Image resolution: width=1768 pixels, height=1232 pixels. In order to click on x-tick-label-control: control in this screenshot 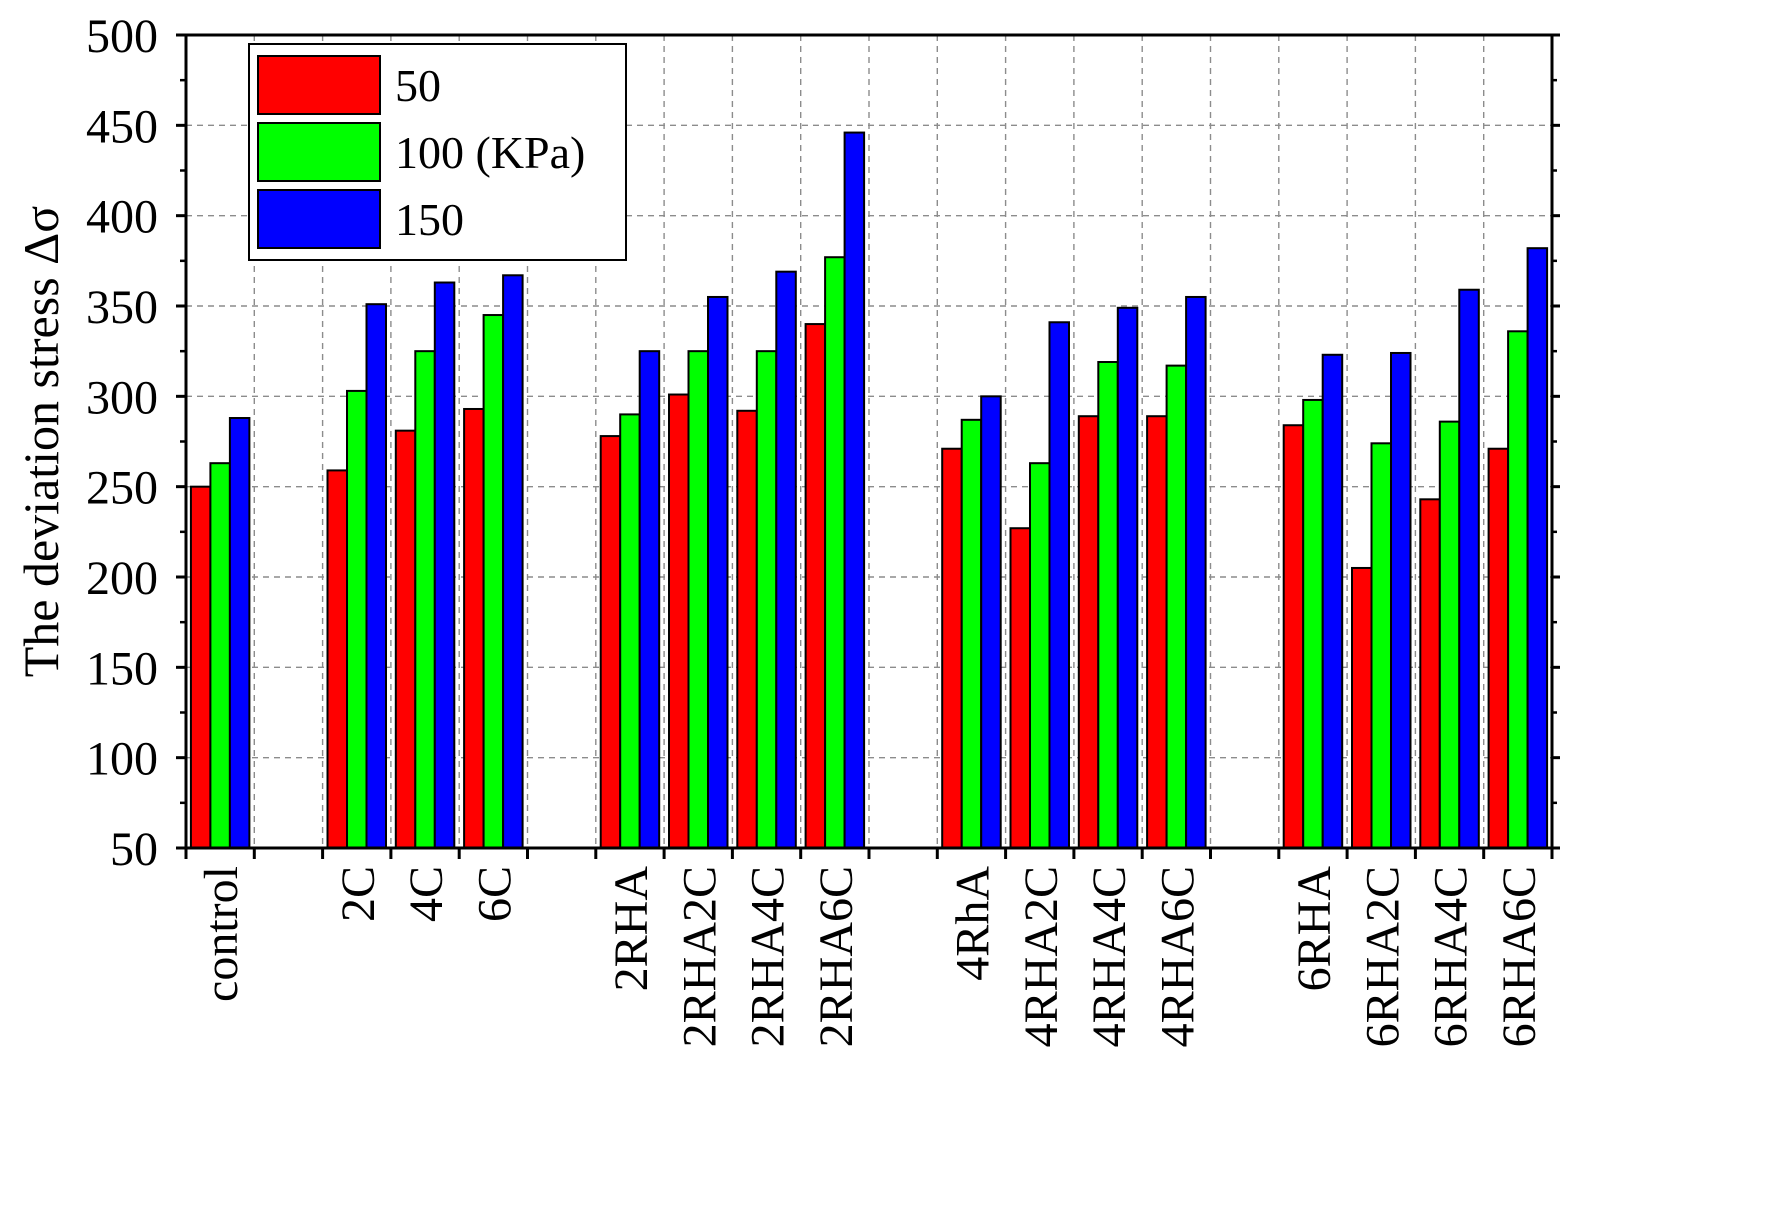, I will do `click(221, 934)`.